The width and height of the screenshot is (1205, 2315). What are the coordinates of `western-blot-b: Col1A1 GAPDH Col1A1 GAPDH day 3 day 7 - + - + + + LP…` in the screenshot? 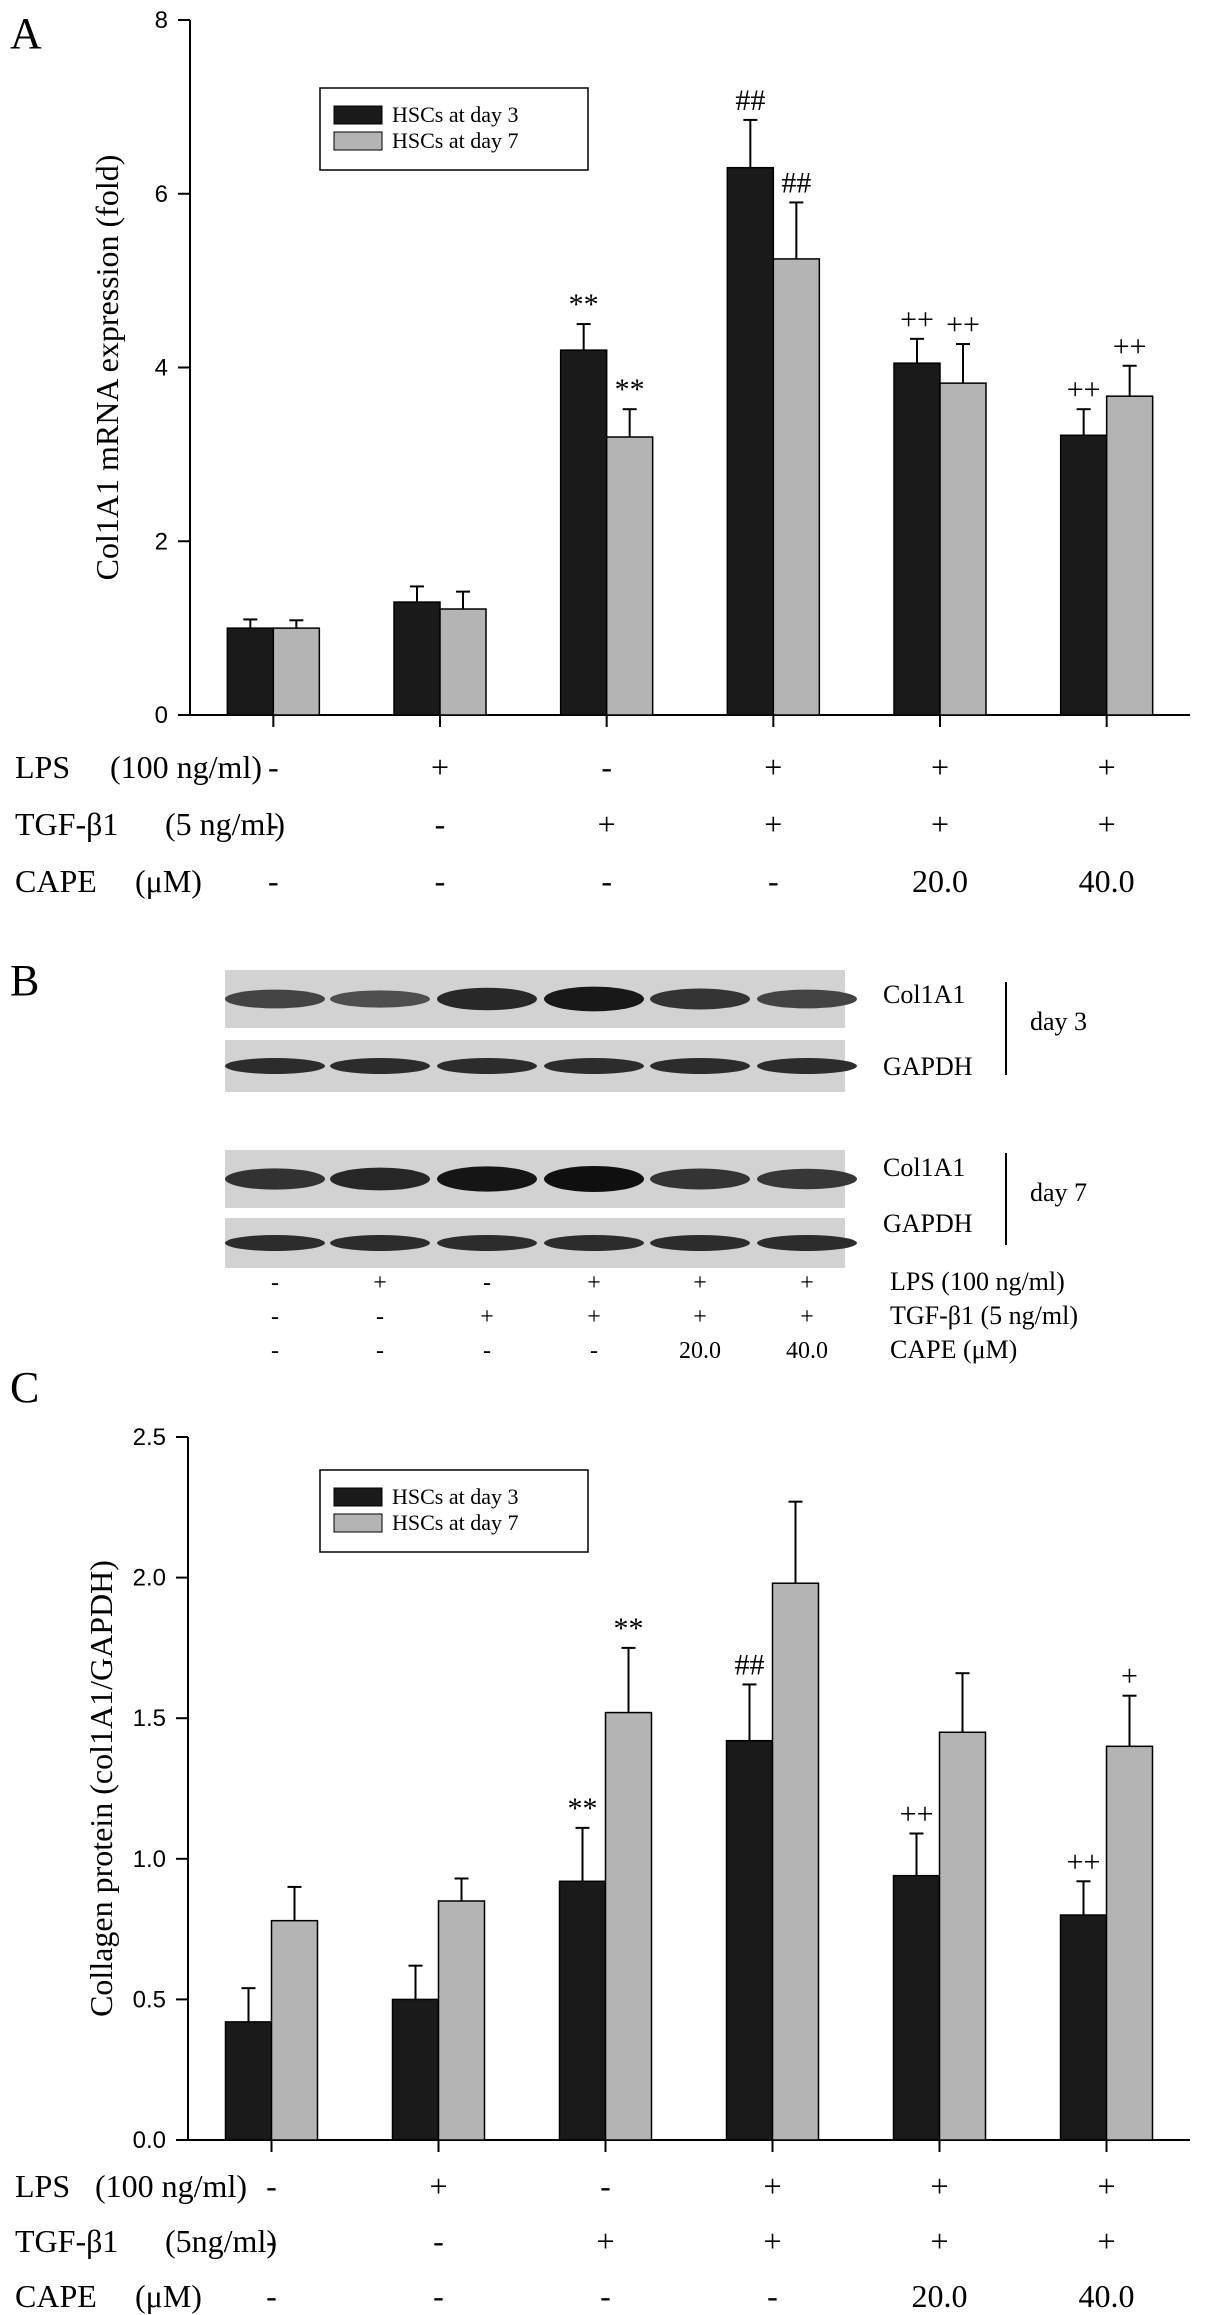 It's located at (656, 1167).